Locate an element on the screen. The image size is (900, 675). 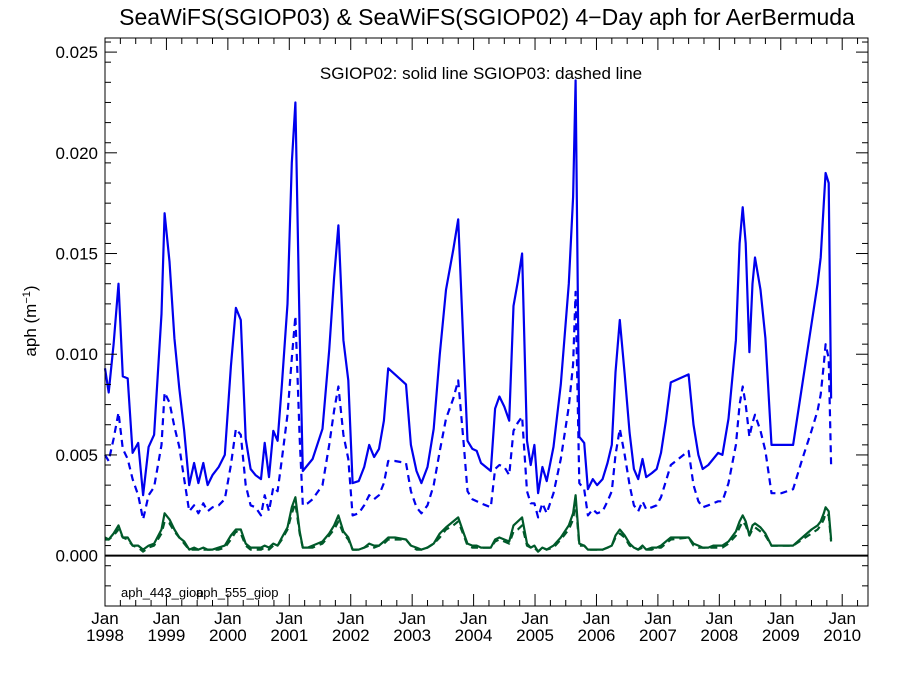
x-tick-year-label: 2002 is located at coordinates (351, 635).